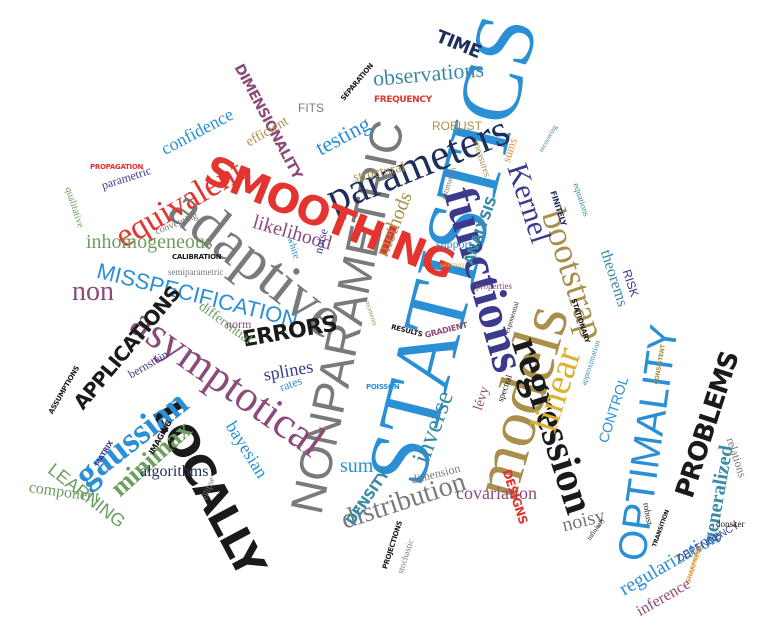 Image resolution: width=768 pixels, height=628 pixels. I want to click on word-frequency: FREQUENCY, so click(403, 100).